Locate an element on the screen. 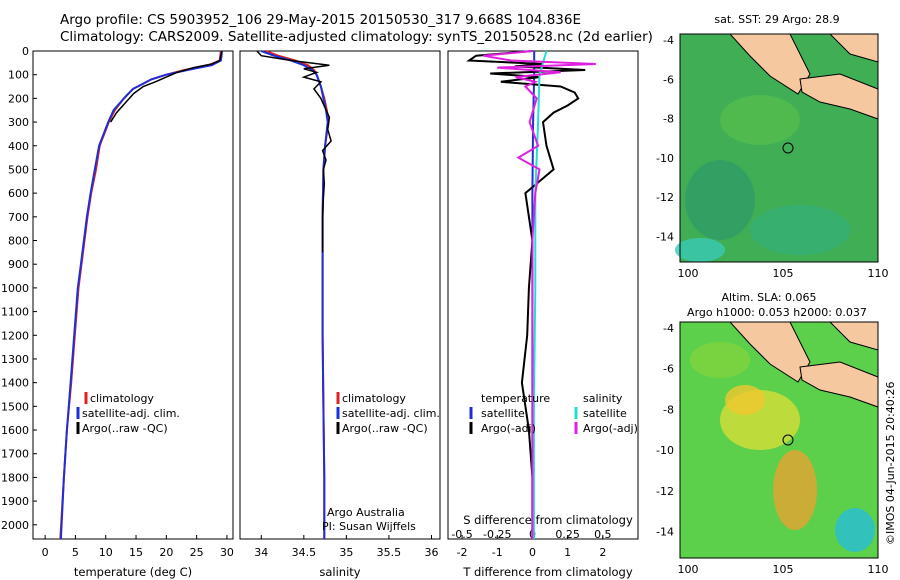 This screenshot has height=580, width=900. land-java is located at coordinates (839, 384).